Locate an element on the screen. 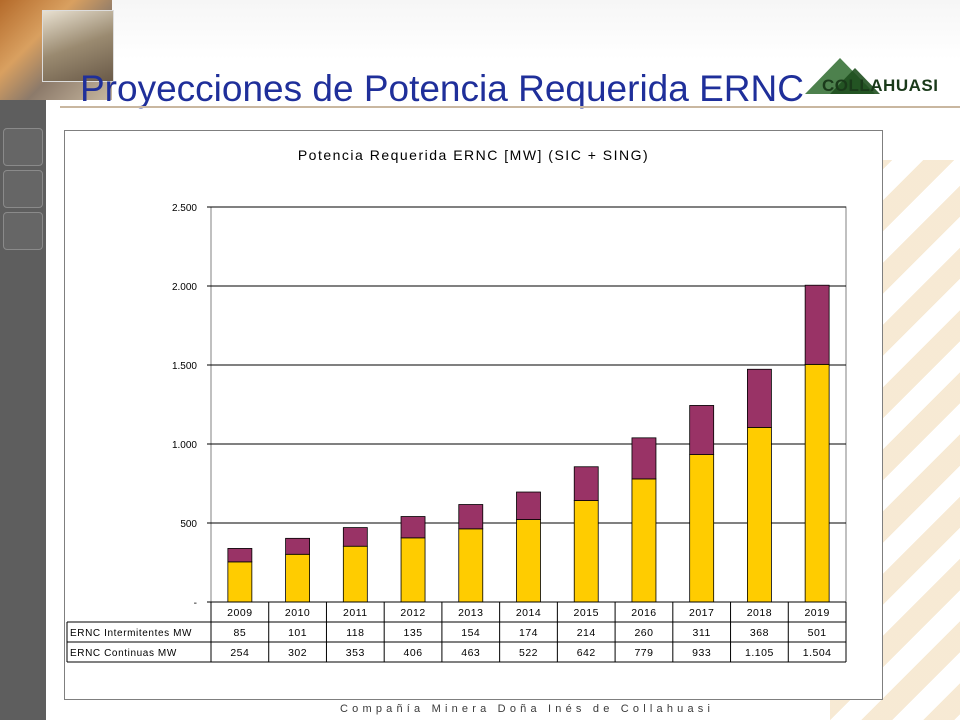 The width and height of the screenshot is (960, 720). data-table-value: 254 is located at coordinates (239, 653).